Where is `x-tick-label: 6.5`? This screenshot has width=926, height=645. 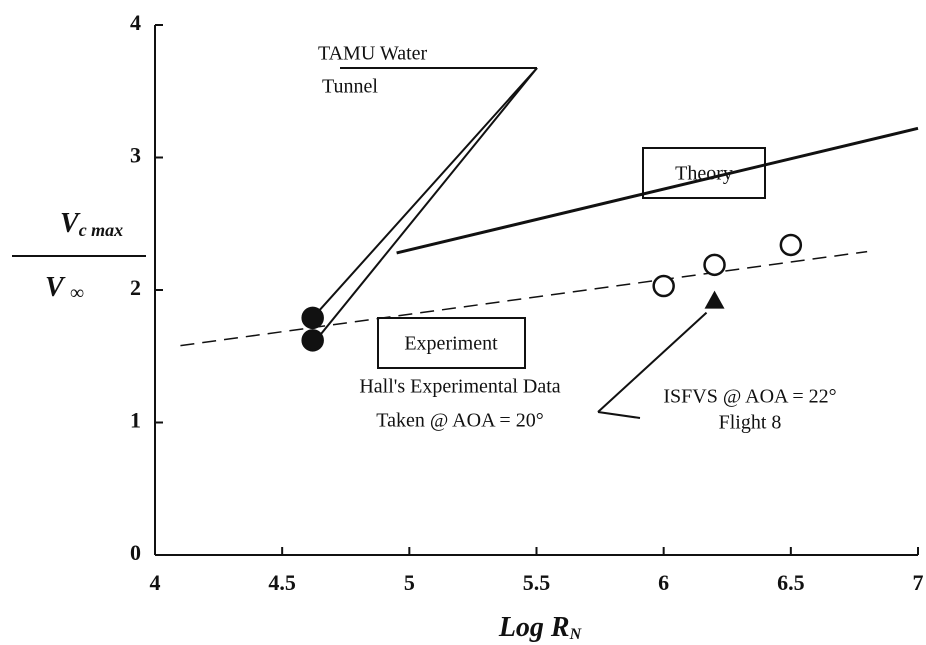 x-tick-label: 6.5 is located at coordinates (791, 582).